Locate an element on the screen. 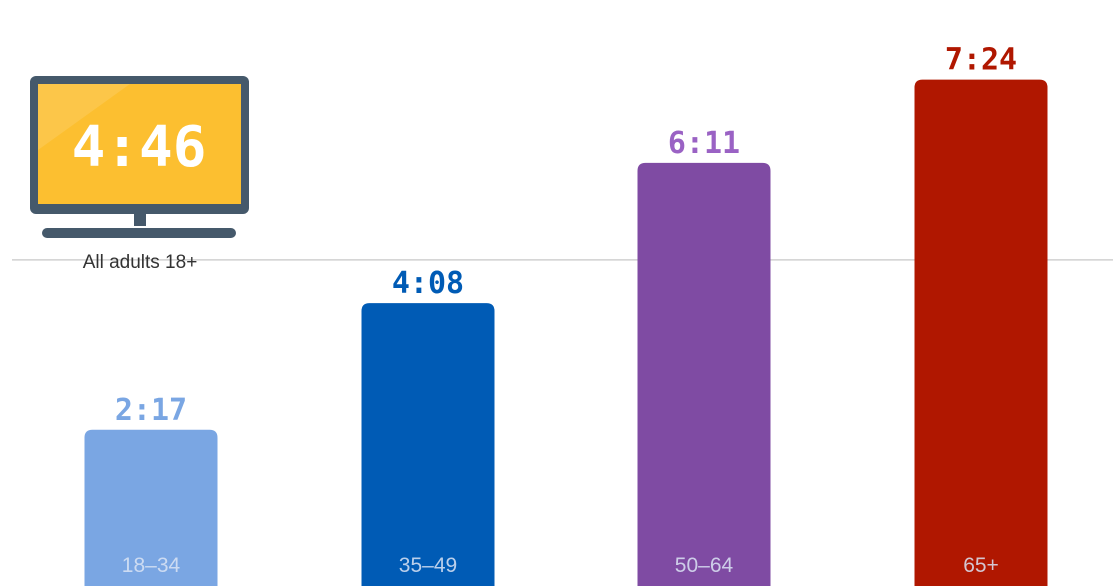 The width and height of the screenshot is (1113, 586). data-label: 4:08 is located at coordinates (428, 283).